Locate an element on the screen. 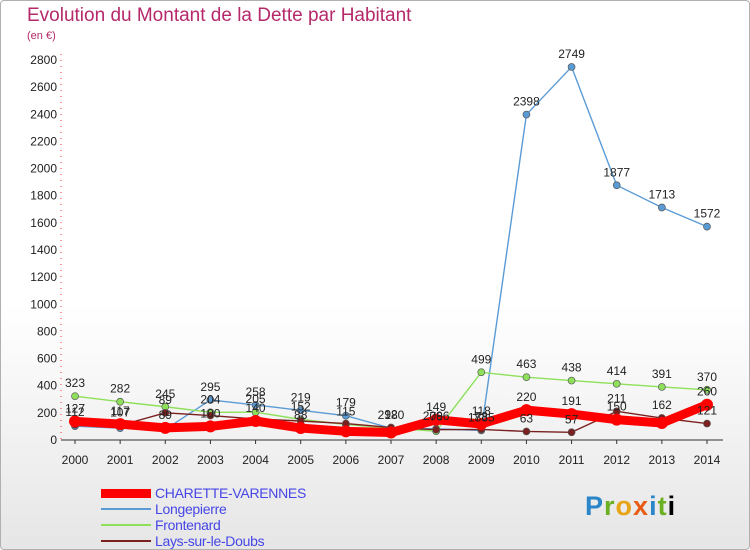 The width and height of the screenshot is (750, 550). data-label: 1713 is located at coordinates (662, 195).